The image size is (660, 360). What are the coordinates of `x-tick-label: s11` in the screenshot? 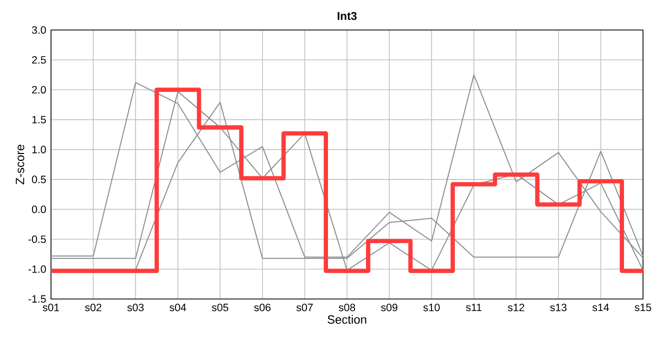 It's located at (474, 308).